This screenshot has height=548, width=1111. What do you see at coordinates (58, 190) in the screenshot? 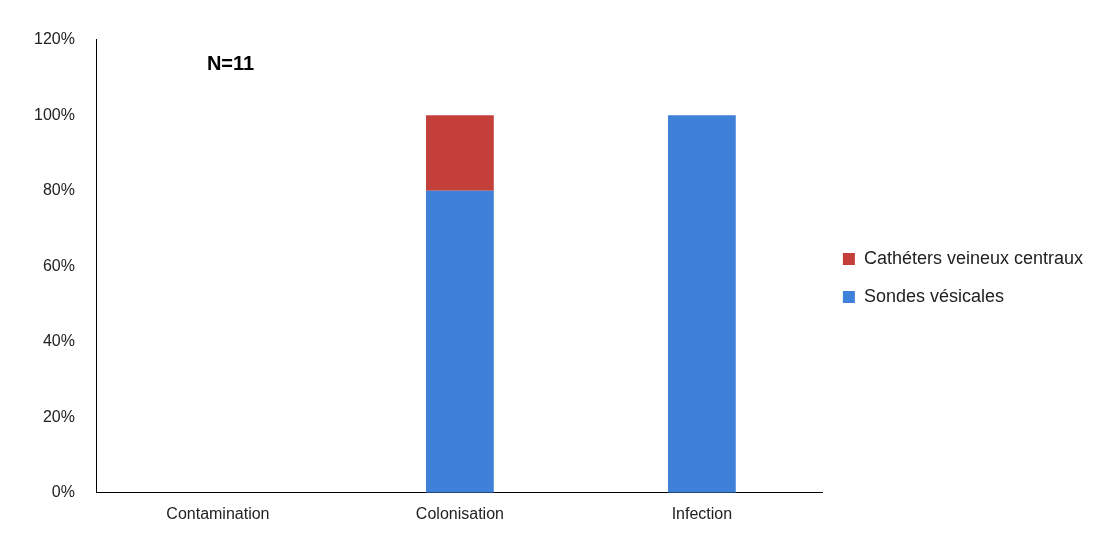
I see `y-tick-label: 80%` at bounding box center [58, 190].